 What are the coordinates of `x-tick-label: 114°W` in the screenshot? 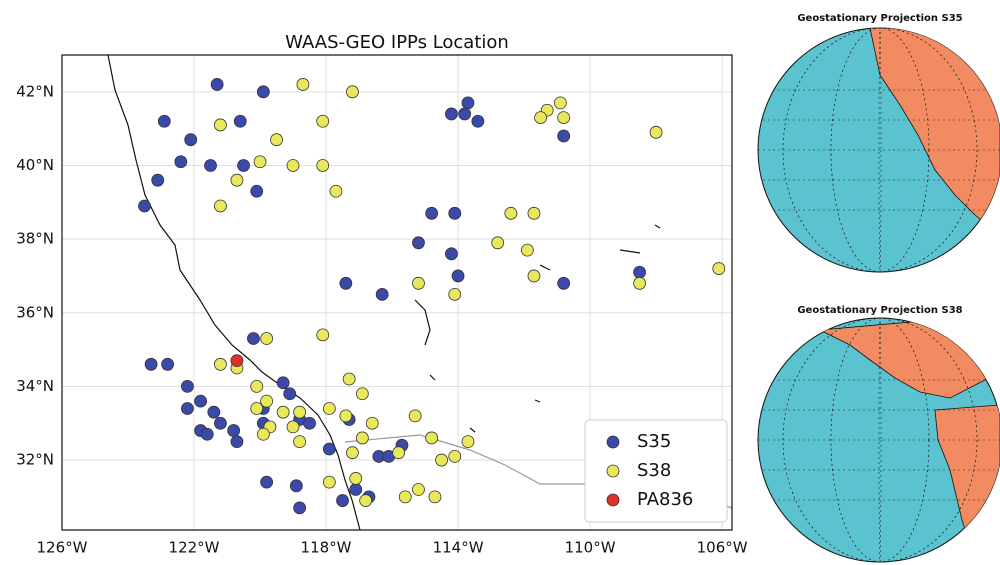 It's located at (458, 548).